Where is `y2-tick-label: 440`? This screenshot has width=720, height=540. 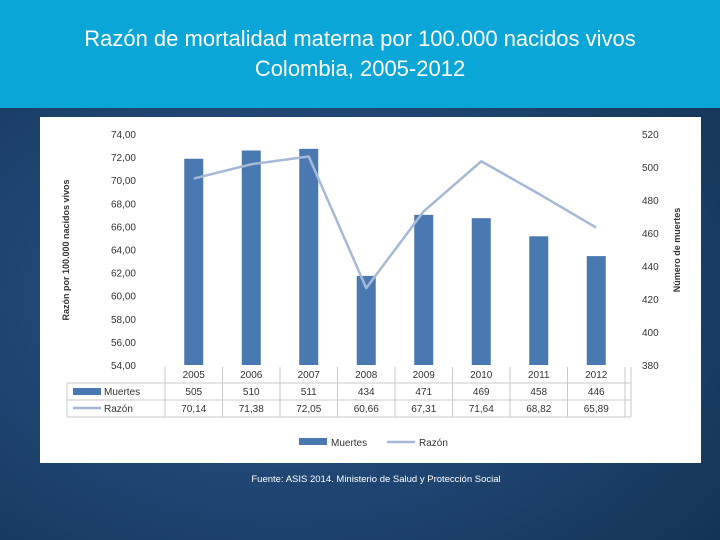
y2-tick-label: 440 is located at coordinates (650, 267).